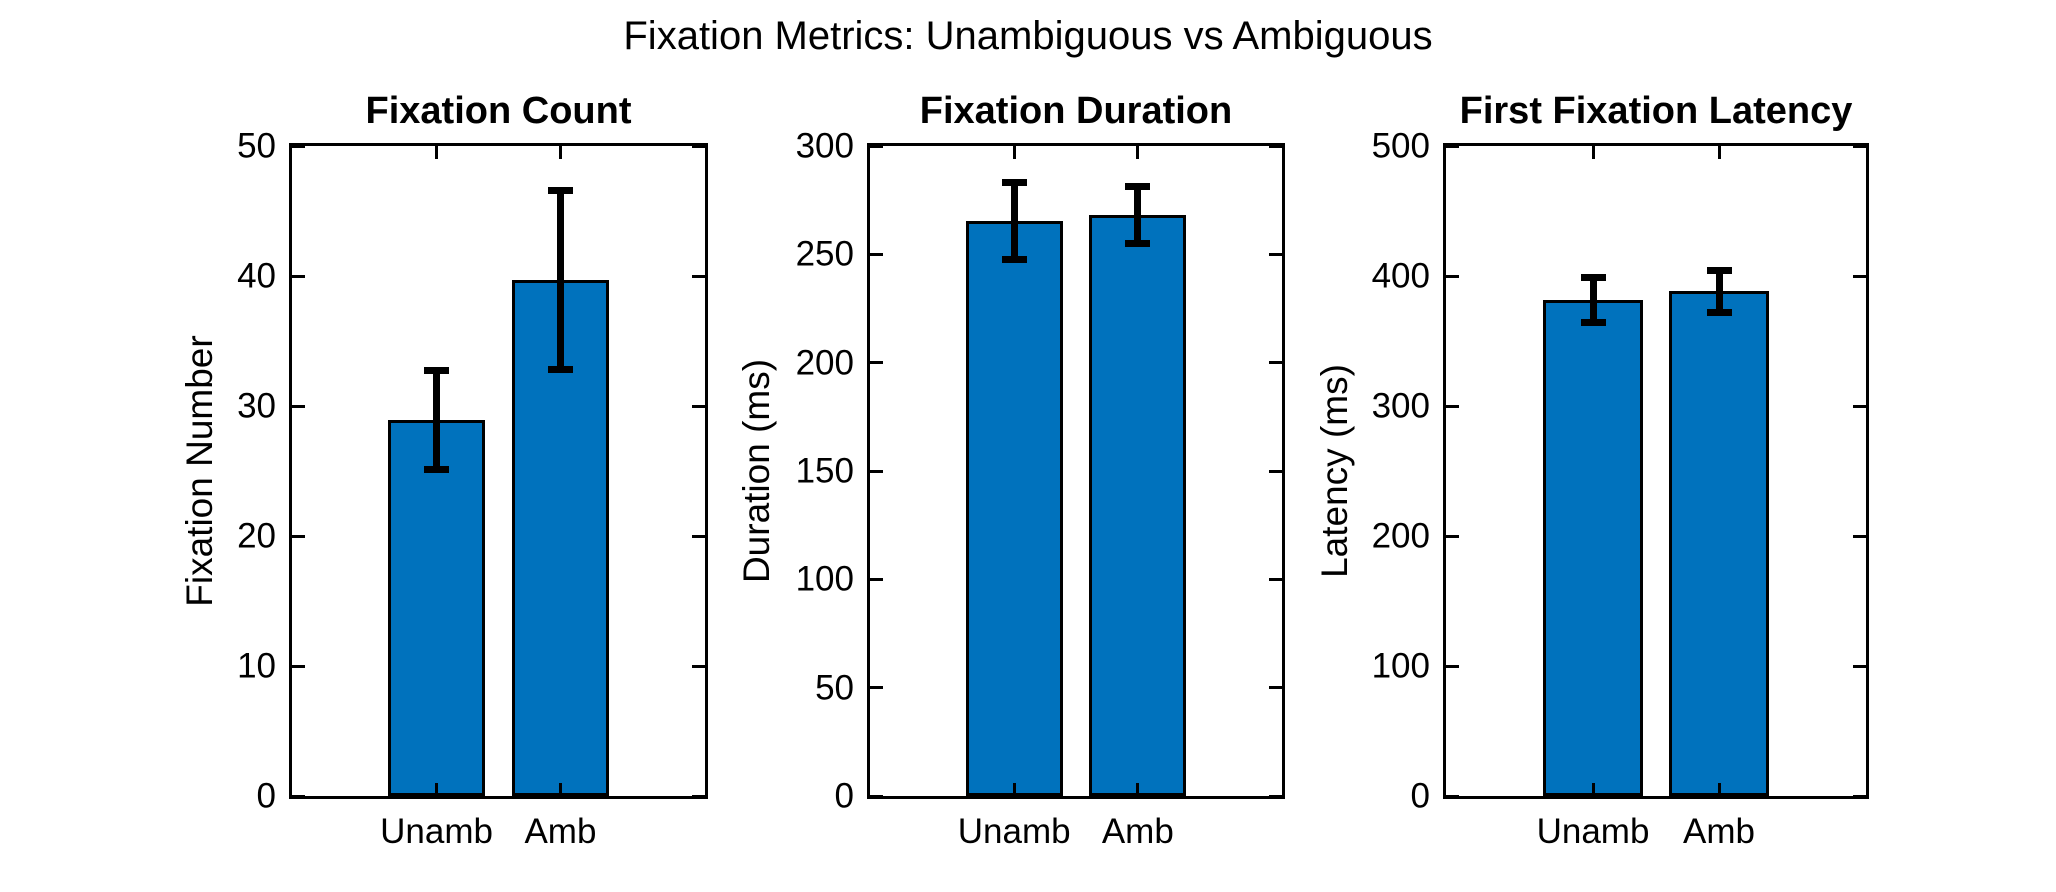  I want to click on y-tick-label: 500, so click(1400, 146).